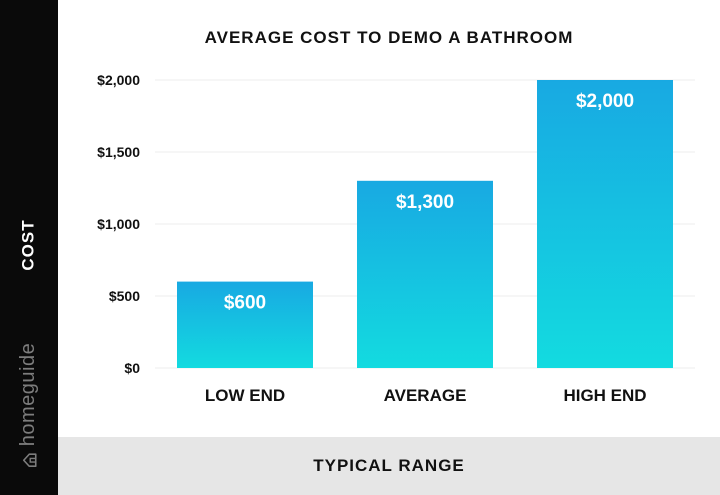 This screenshot has height=495, width=720. I want to click on x-tick-labels: LOW END AVERAGE HIGH END, so click(426, 395).